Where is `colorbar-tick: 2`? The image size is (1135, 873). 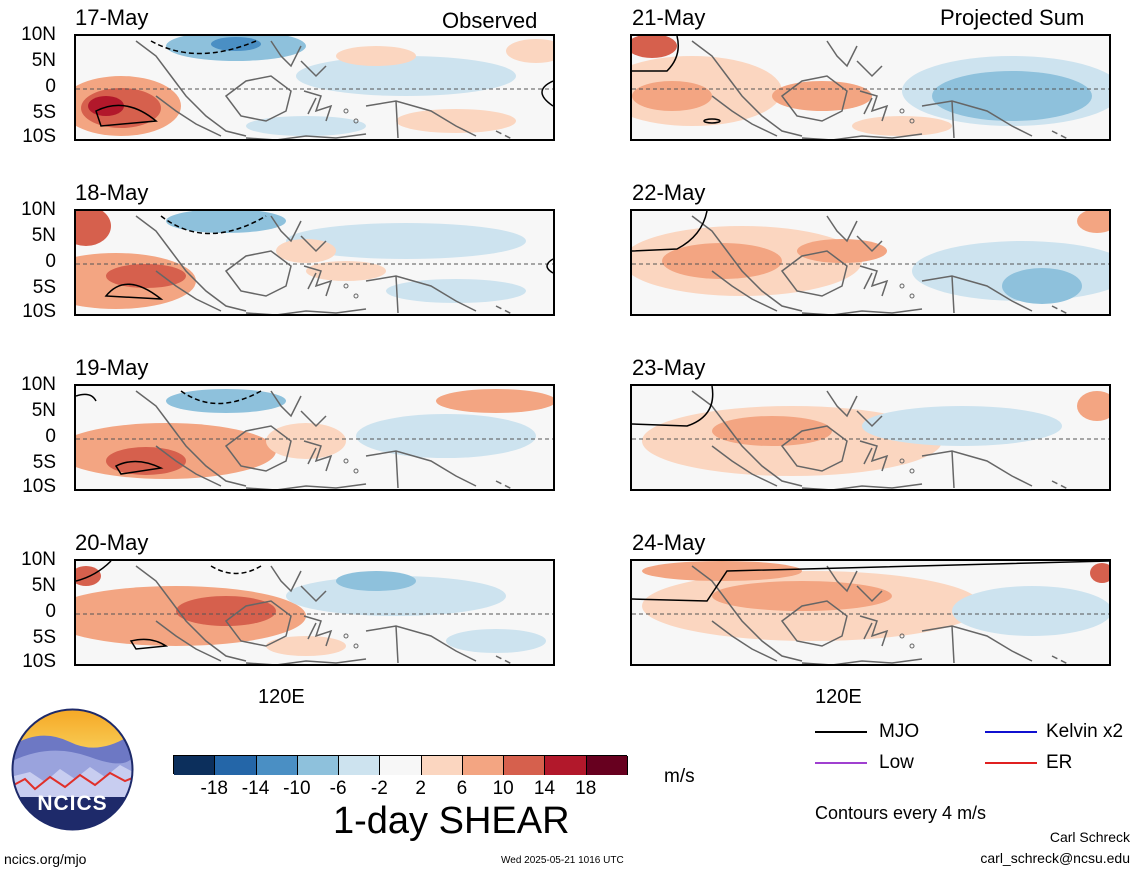 colorbar-tick: 2 is located at coordinates (420, 788).